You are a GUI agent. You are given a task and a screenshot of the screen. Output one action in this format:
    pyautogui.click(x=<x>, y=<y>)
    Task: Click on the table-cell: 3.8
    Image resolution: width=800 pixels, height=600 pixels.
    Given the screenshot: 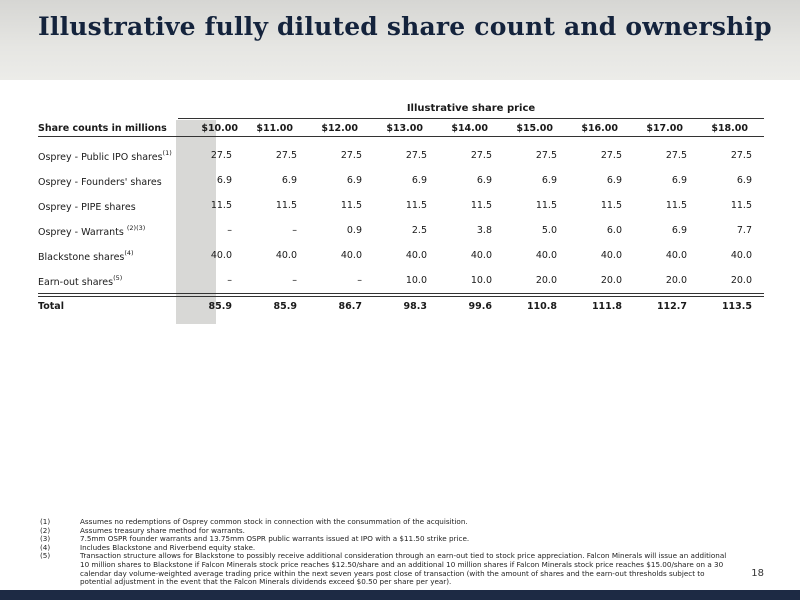 What is the action you would take?
    pyautogui.click(x=484, y=230)
    